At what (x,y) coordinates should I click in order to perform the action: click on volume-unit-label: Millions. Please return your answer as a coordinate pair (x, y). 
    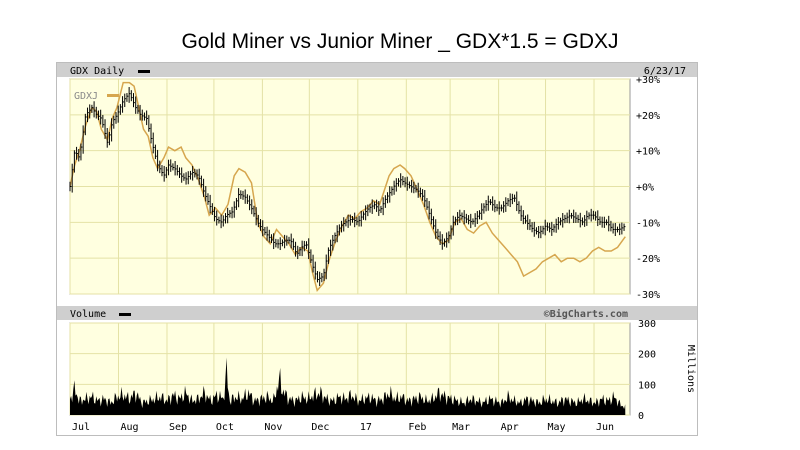
    Looking at the image, I should click on (690, 369).